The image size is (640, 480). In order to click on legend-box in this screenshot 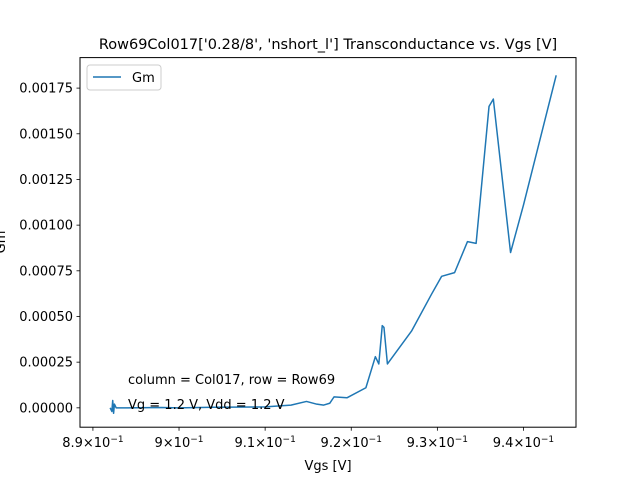, I will do `click(124, 77)`.